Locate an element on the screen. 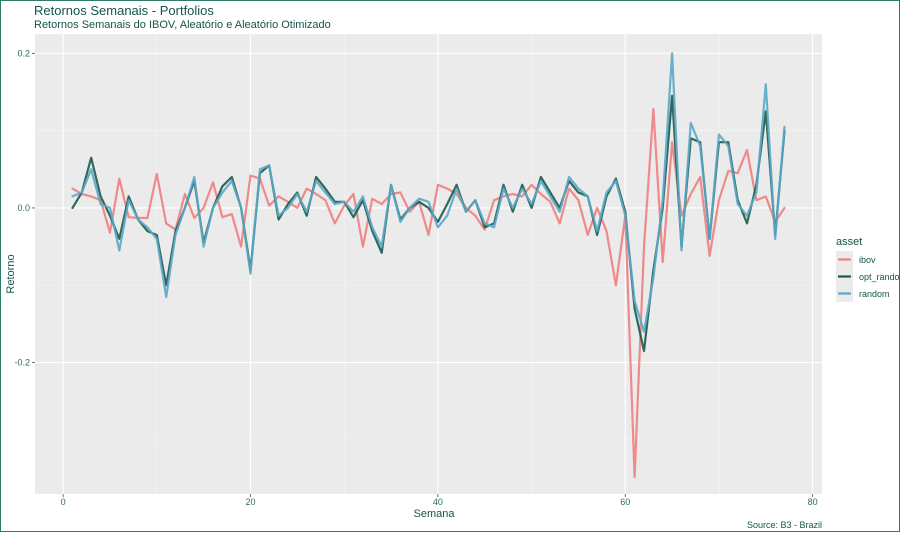 The image size is (900, 533). y-axis-title: Retorno is located at coordinates (11, 273).